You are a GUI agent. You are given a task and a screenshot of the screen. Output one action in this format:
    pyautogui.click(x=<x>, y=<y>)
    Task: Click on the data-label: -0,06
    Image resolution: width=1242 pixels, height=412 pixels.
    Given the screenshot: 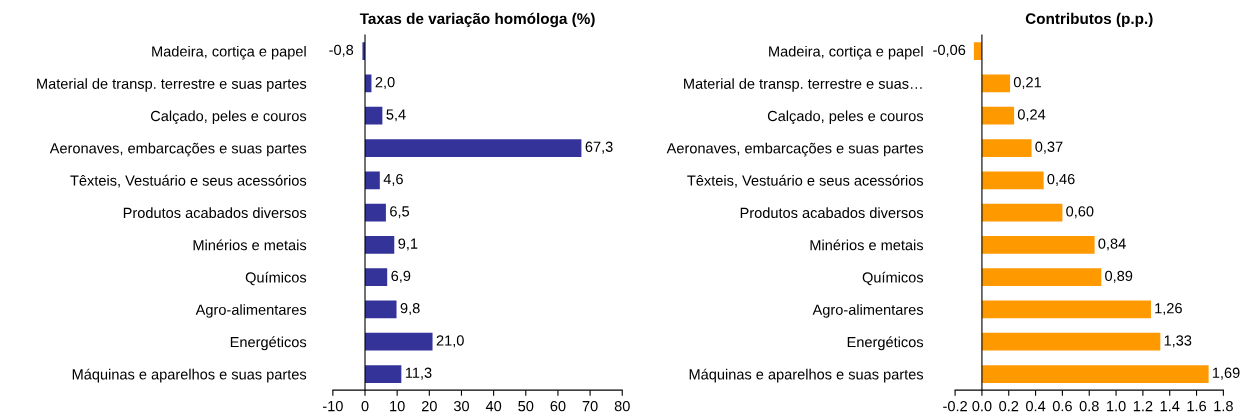 What is the action you would take?
    pyautogui.click(x=949, y=50)
    